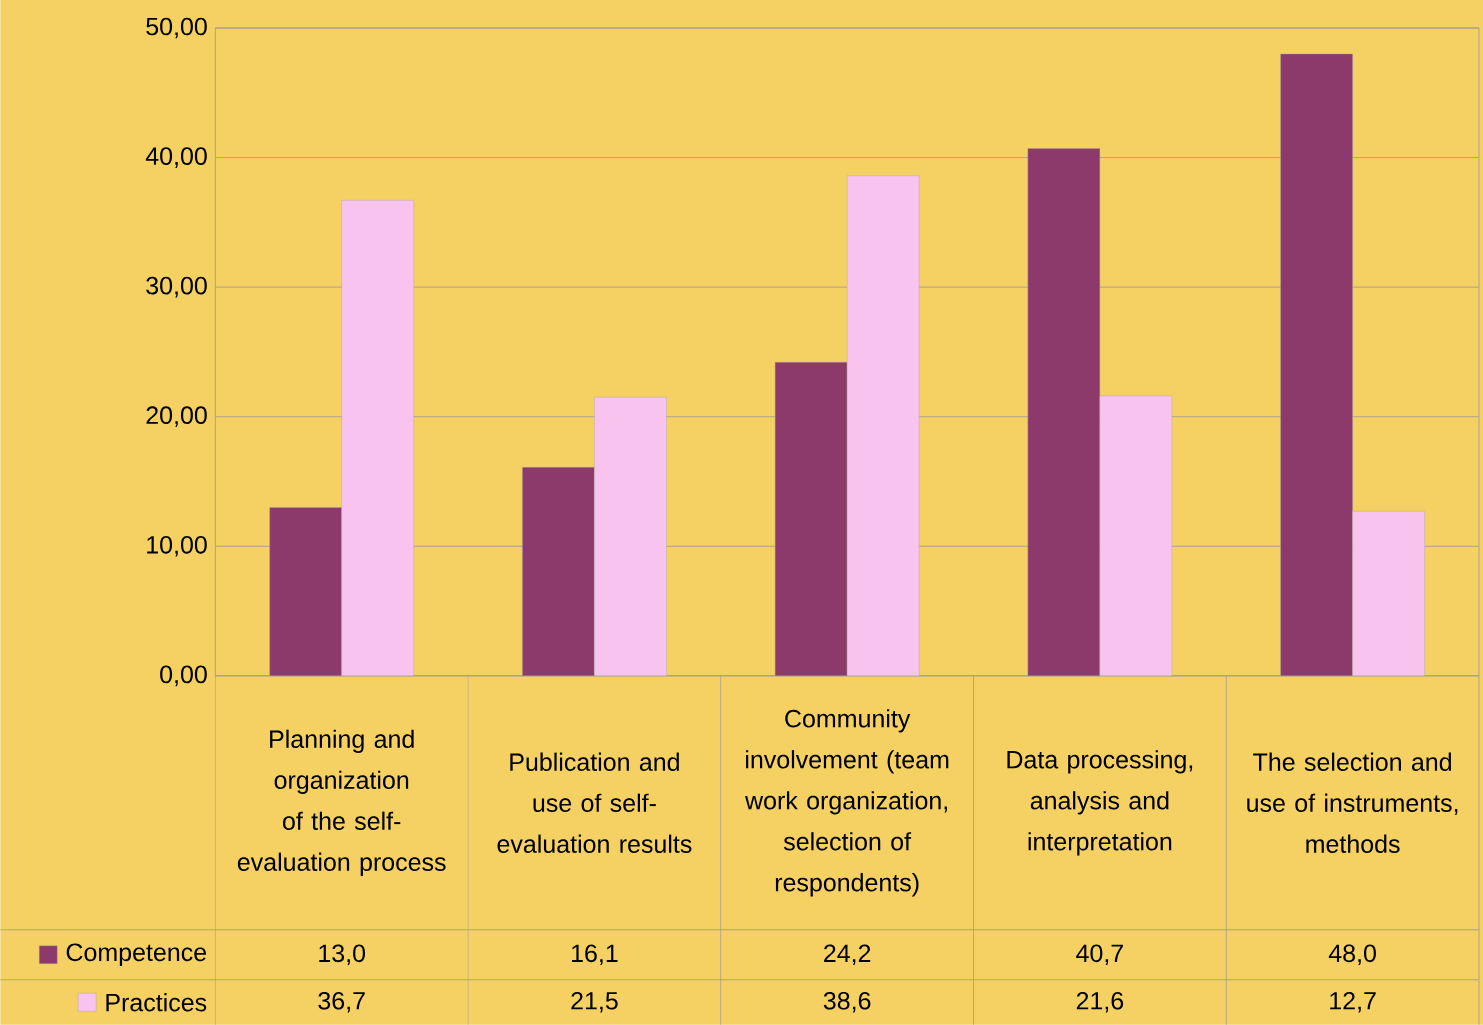 This screenshot has width=1483, height=1025. What do you see at coordinates (1100, 1002) in the screenshot?
I see `data-label: 21,6` at bounding box center [1100, 1002].